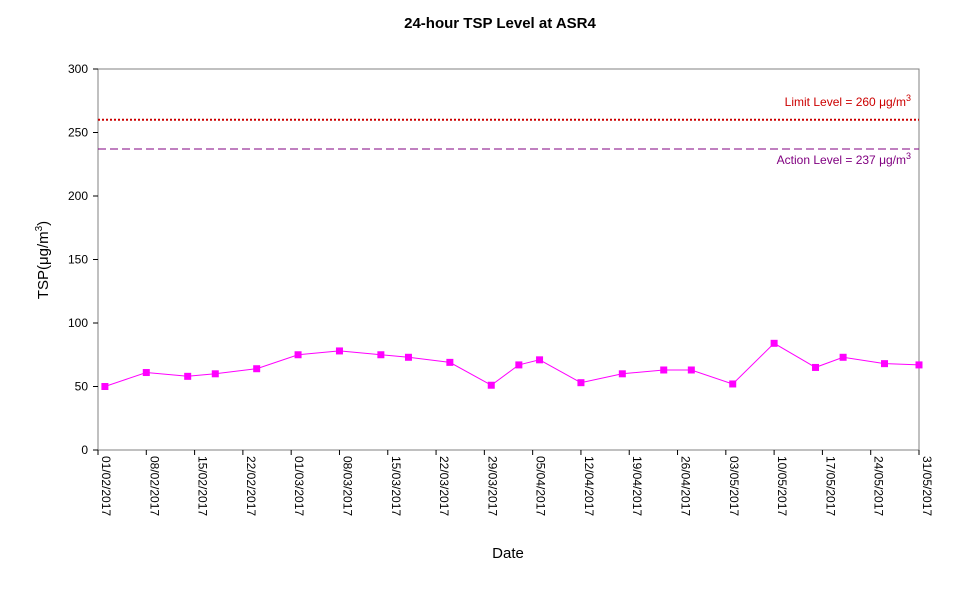 This screenshot has width=967, height=590. What do you see at coordinates (734, 486) in the screenshot?
I see `x-tick-label: 03/05/2017` at bounding box center [734, 486].